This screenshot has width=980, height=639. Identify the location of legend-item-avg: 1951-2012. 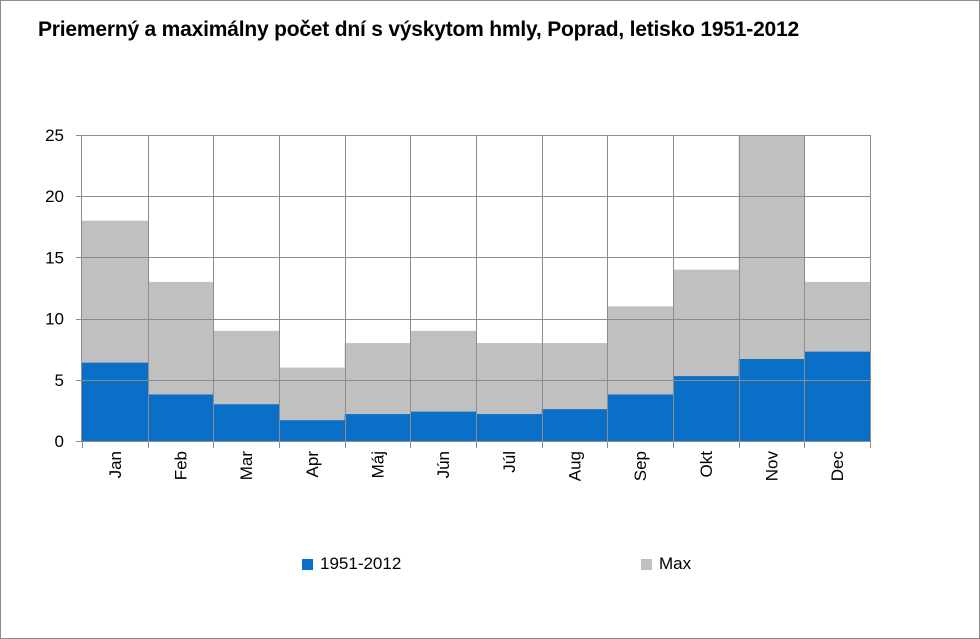
(351, 564).